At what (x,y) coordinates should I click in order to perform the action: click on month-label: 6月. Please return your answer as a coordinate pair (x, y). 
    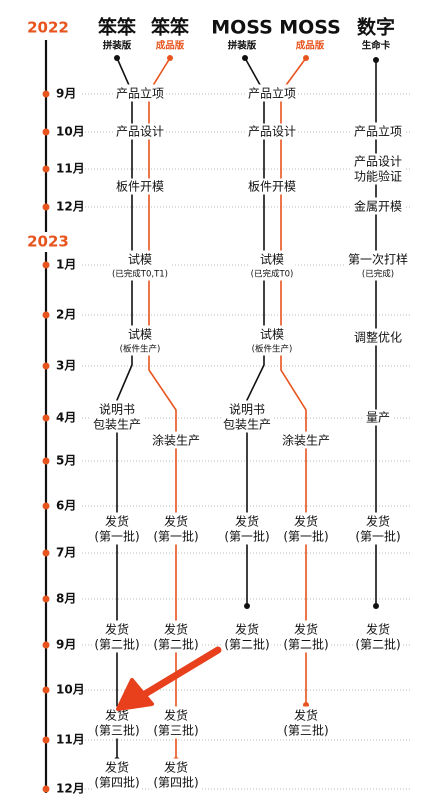
    Looking at the image, I should click on (66, 506).